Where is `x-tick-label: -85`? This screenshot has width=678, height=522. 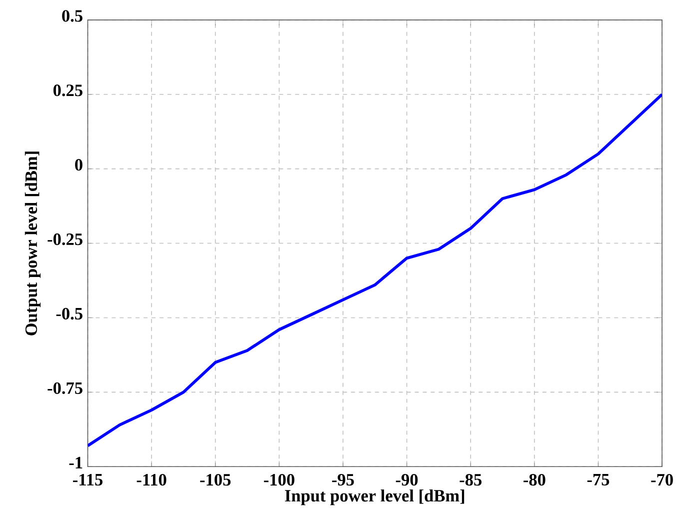 x-tick-label: -85 is located at coordinates (471, 480).